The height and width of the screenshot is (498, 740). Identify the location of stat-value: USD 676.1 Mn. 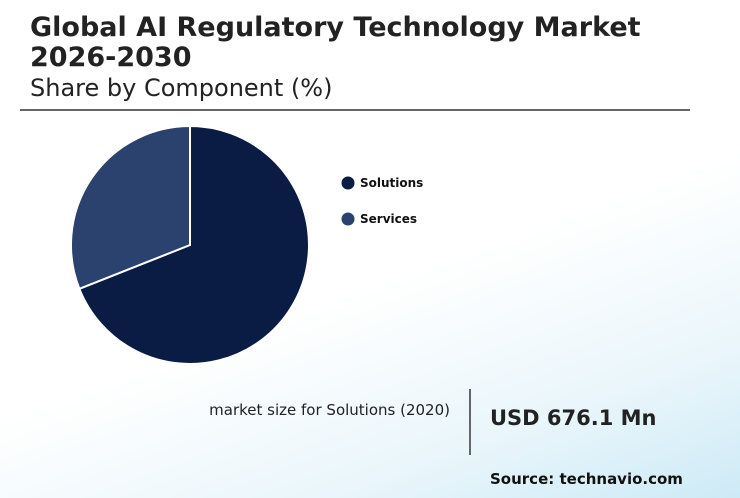
(573, 418).